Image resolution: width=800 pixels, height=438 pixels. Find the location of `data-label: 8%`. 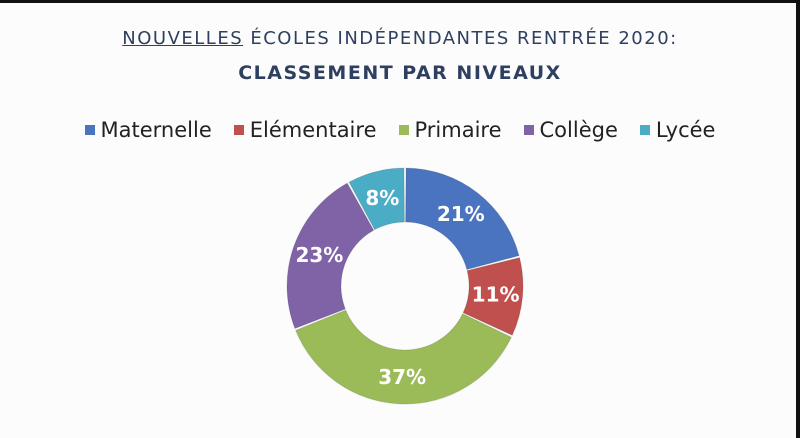

data-label: 8% is located at coordinates (382, 198).